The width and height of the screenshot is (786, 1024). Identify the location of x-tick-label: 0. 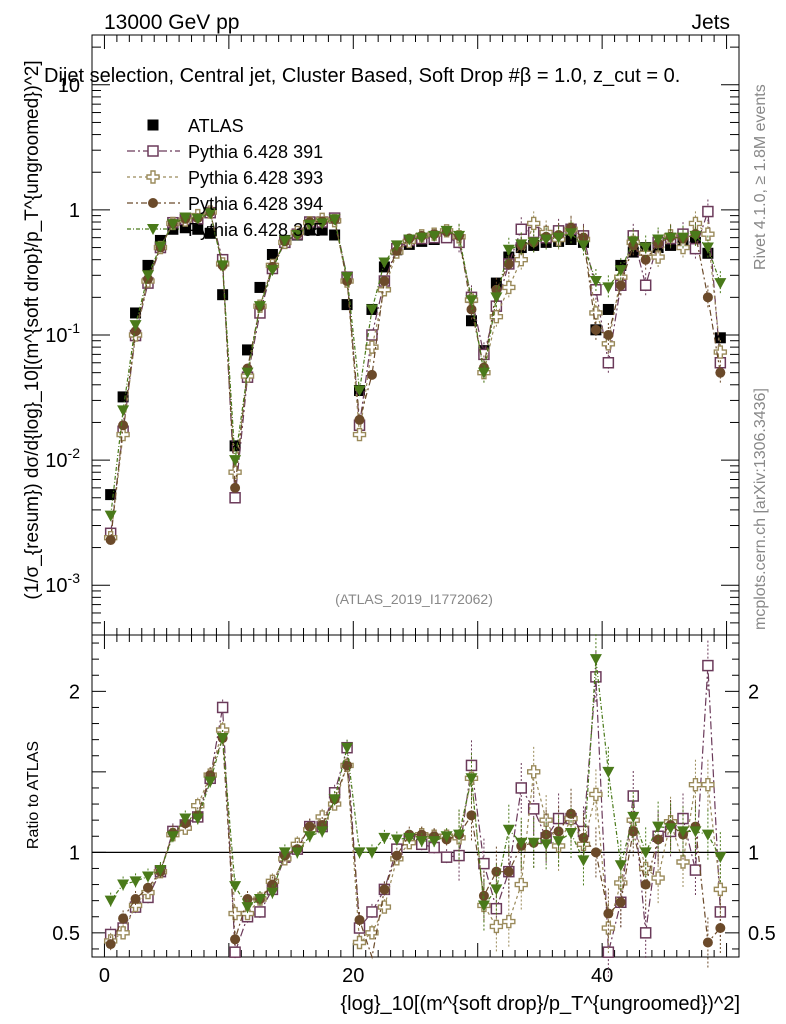
(104, 976).